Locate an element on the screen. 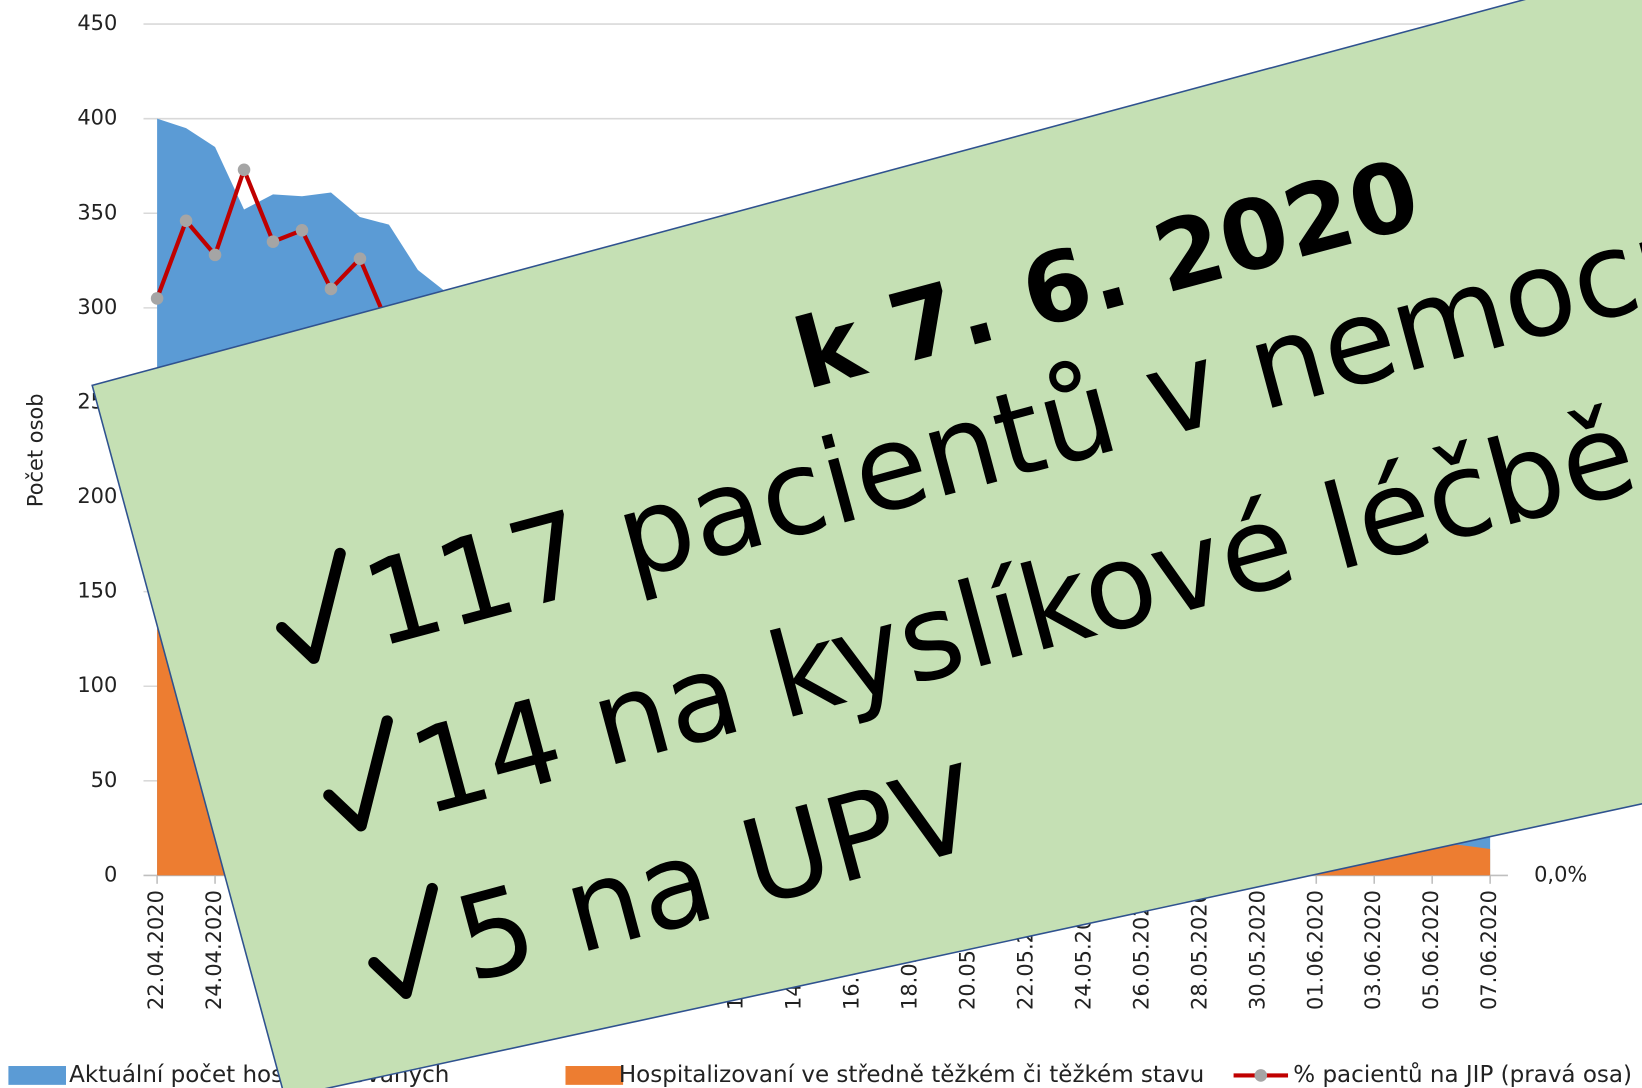 The image size is (1642, 1088). x-tick-label: 03.06.2020 is located at coordinates (1373, 950).